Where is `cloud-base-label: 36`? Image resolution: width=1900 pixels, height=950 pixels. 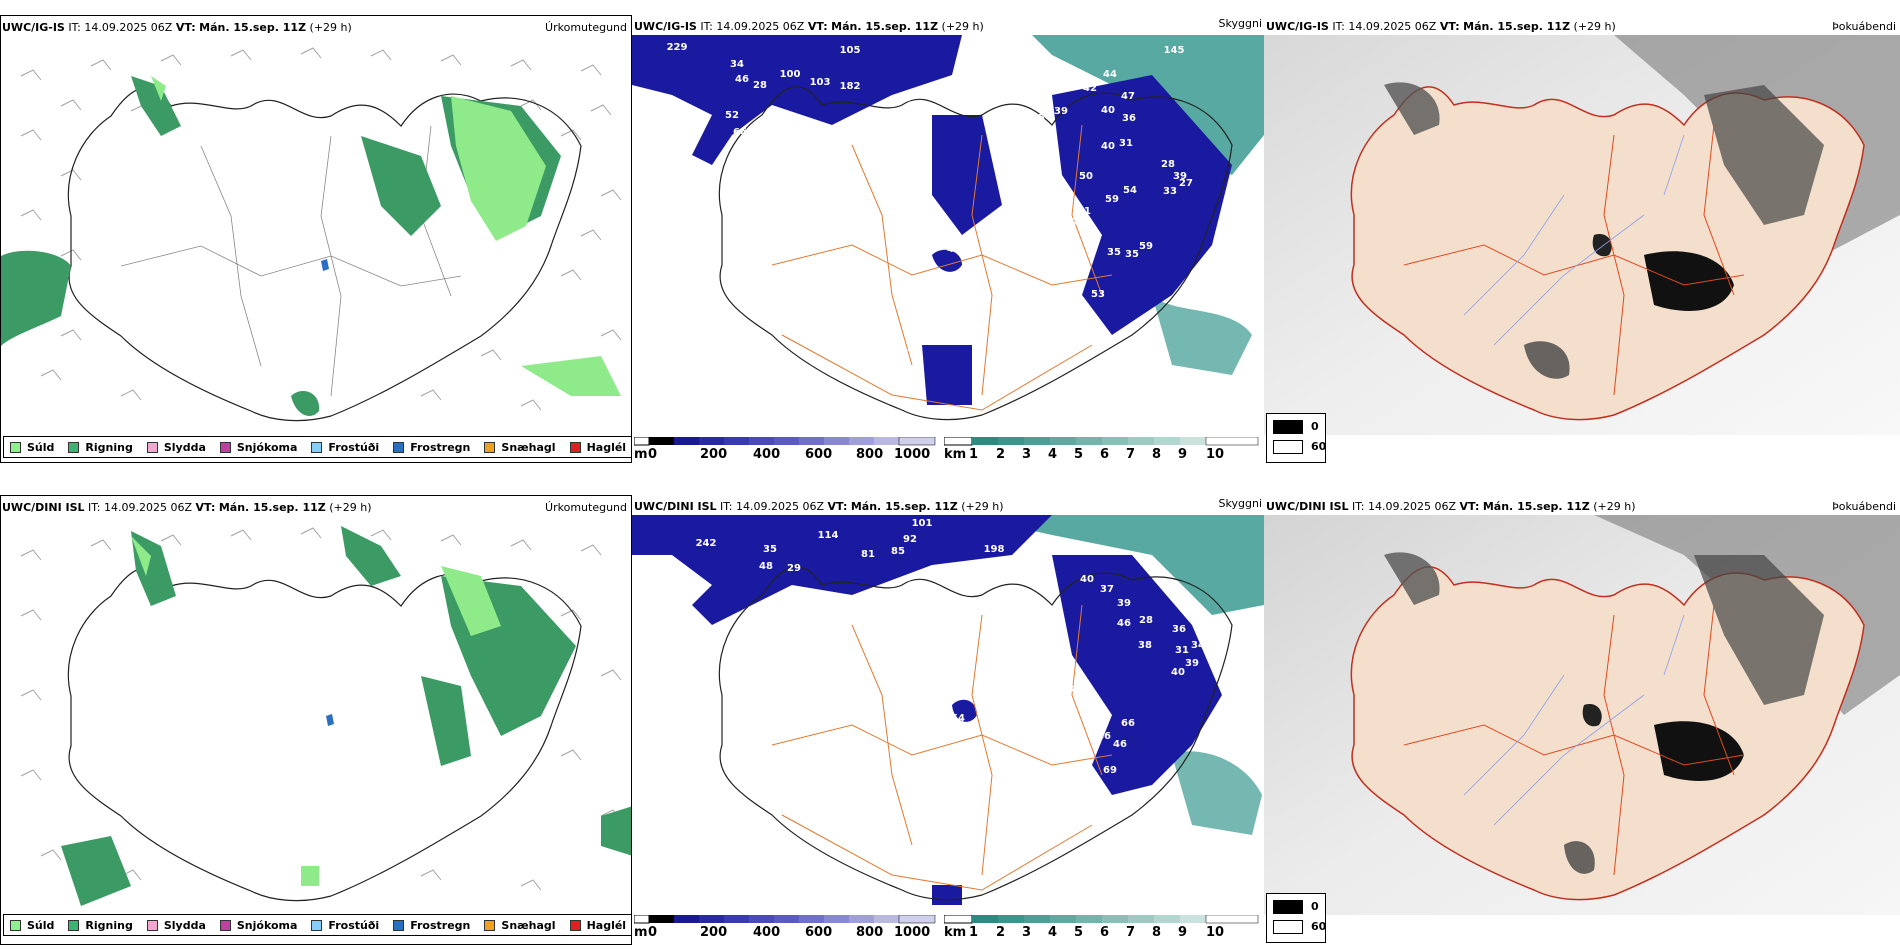
cloud-base-label: 36 is located at coordinates (1129, 118).